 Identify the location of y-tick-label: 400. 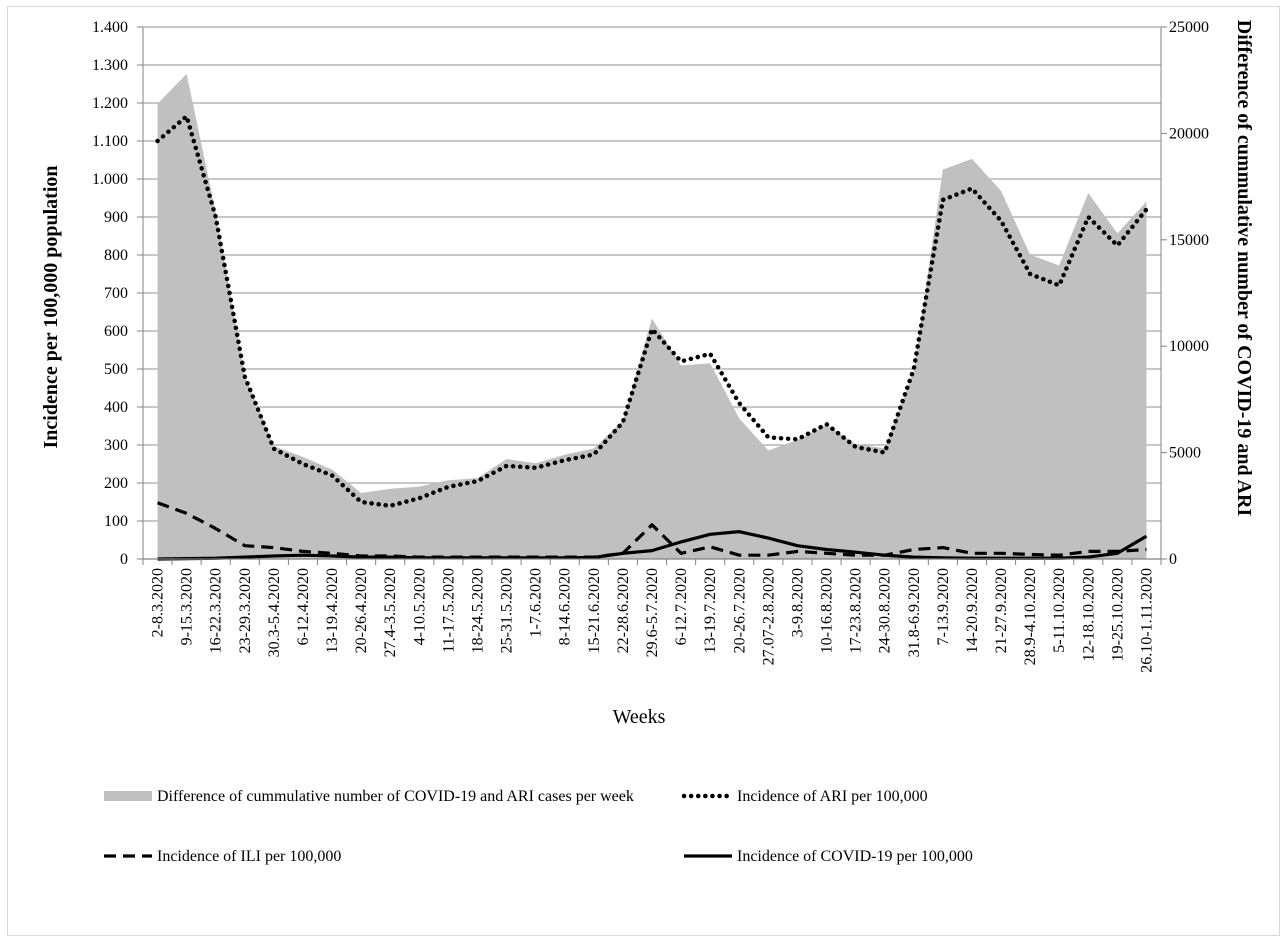
(116, 407).